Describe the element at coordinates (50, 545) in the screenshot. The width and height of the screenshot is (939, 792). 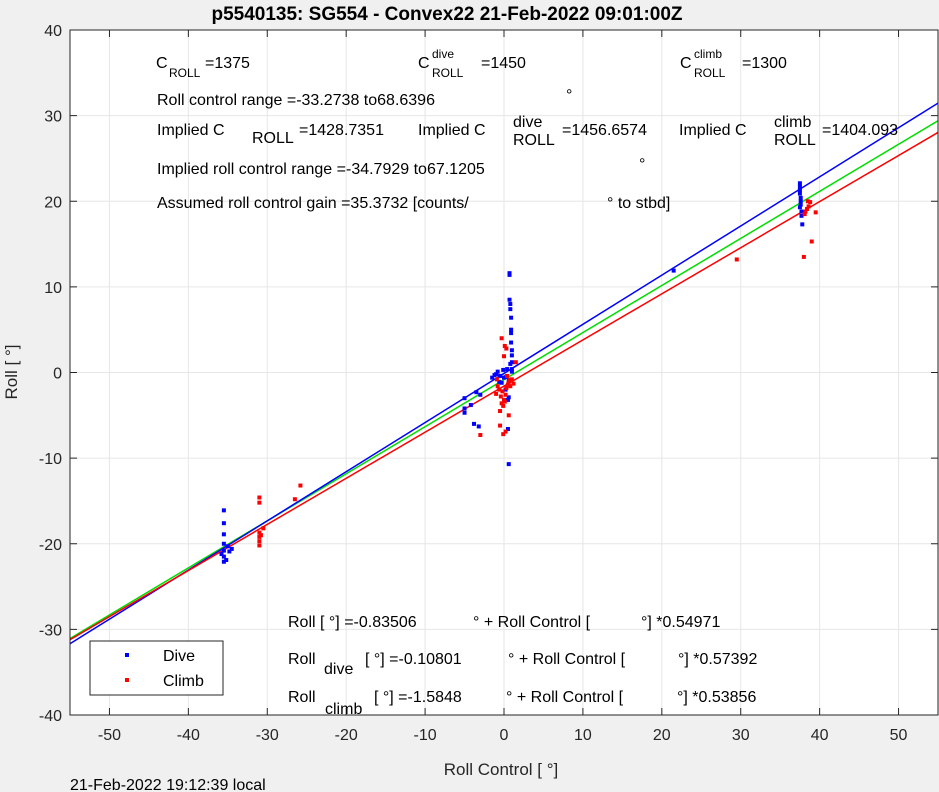
I see `y-tick-label: -20` at that location.